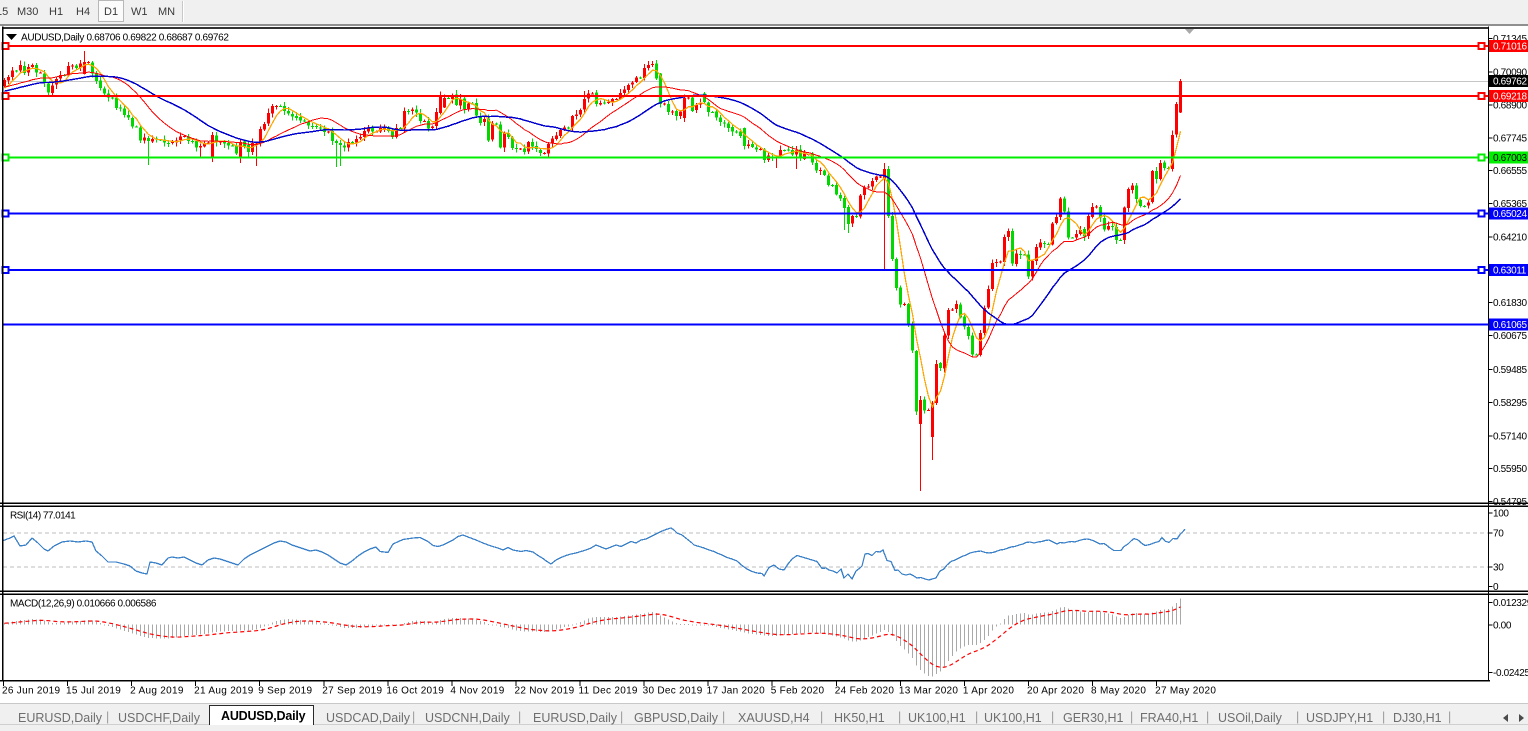  What do you see at coordinates (415, 691) in the screenshot?
I see `svg-text: 16 Oct 2019` at bounding box center [415, 691].